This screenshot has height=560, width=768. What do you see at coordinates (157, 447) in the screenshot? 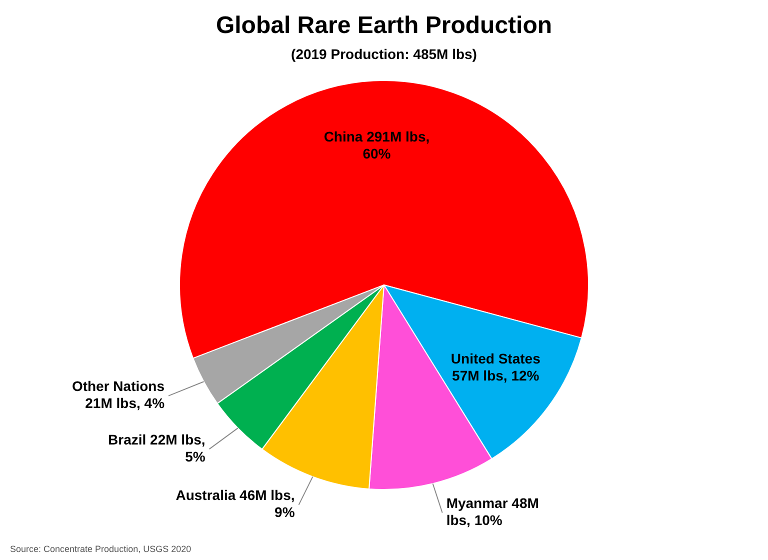
I see `slice-label: Brazil 22M lbs, 5%` at bounding box center [157, 447].